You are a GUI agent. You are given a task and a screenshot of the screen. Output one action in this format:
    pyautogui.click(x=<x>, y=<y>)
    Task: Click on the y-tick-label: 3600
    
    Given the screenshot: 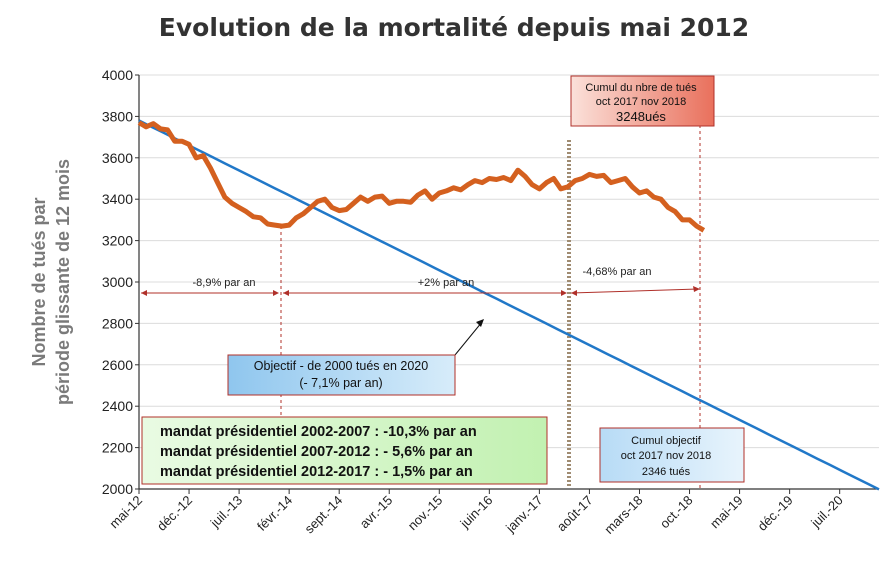 What is the action you would take?
    pyautogui.click(x=117, y=158)
    